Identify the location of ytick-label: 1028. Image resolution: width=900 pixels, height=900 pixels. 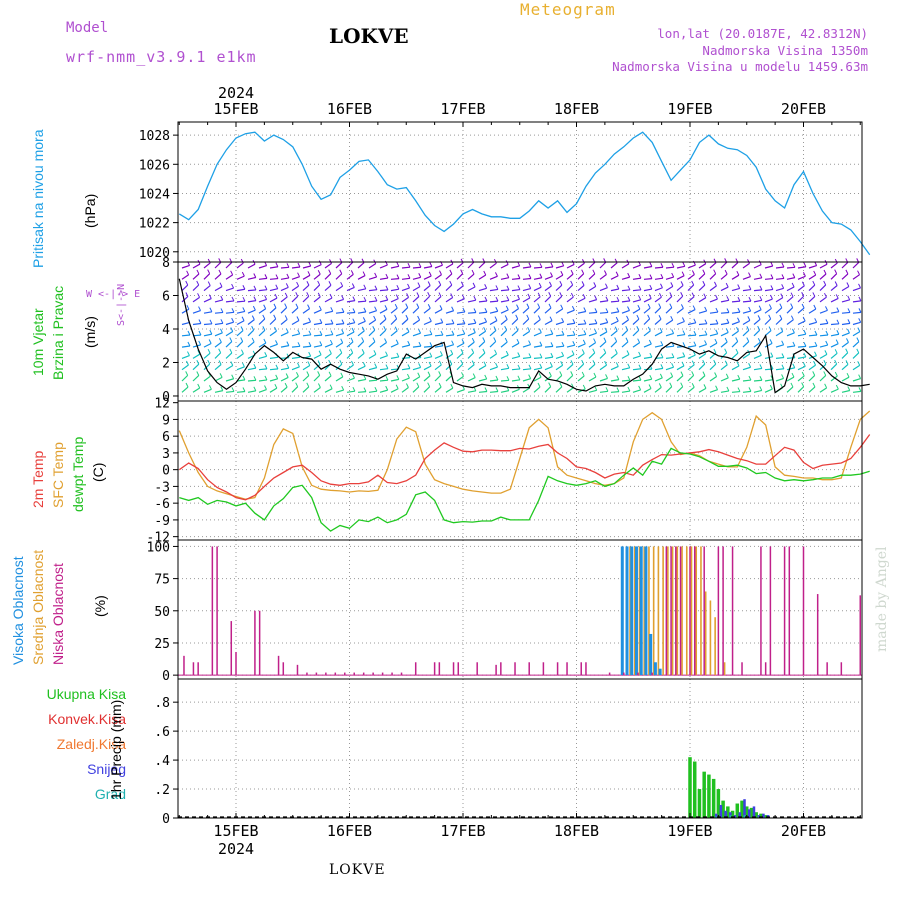
(154, 136).